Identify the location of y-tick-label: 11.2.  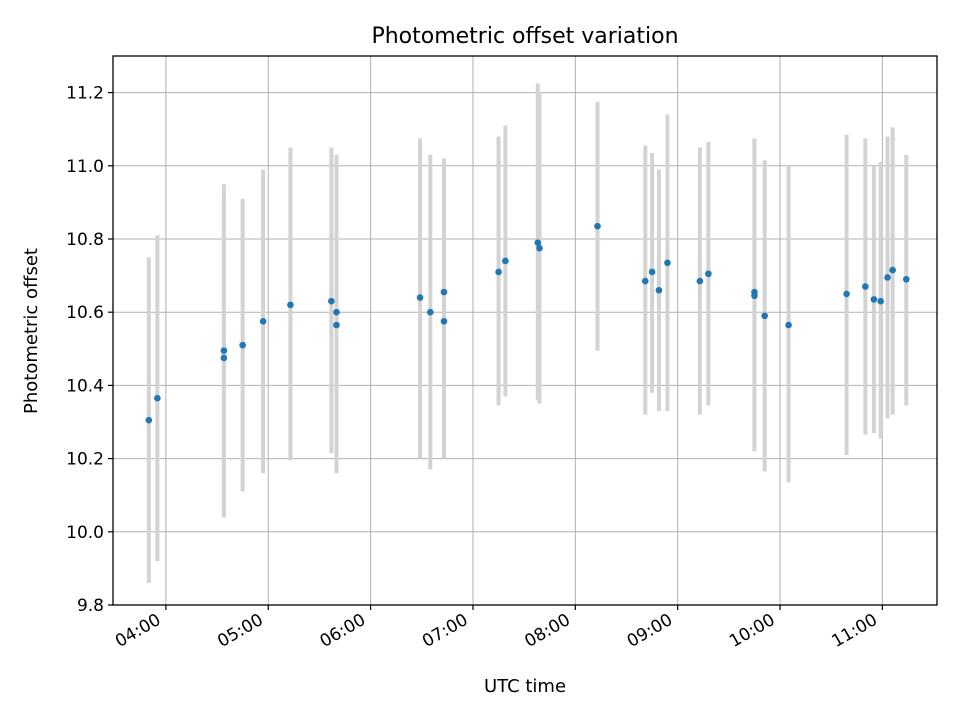
(85, 94).